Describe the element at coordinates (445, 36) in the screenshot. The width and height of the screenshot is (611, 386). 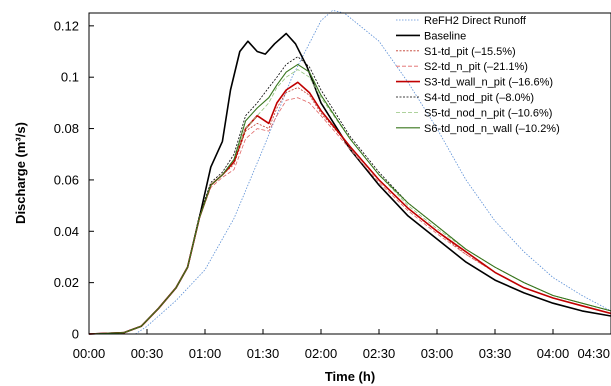
I see `legend-label-2: Baseline` at that location.